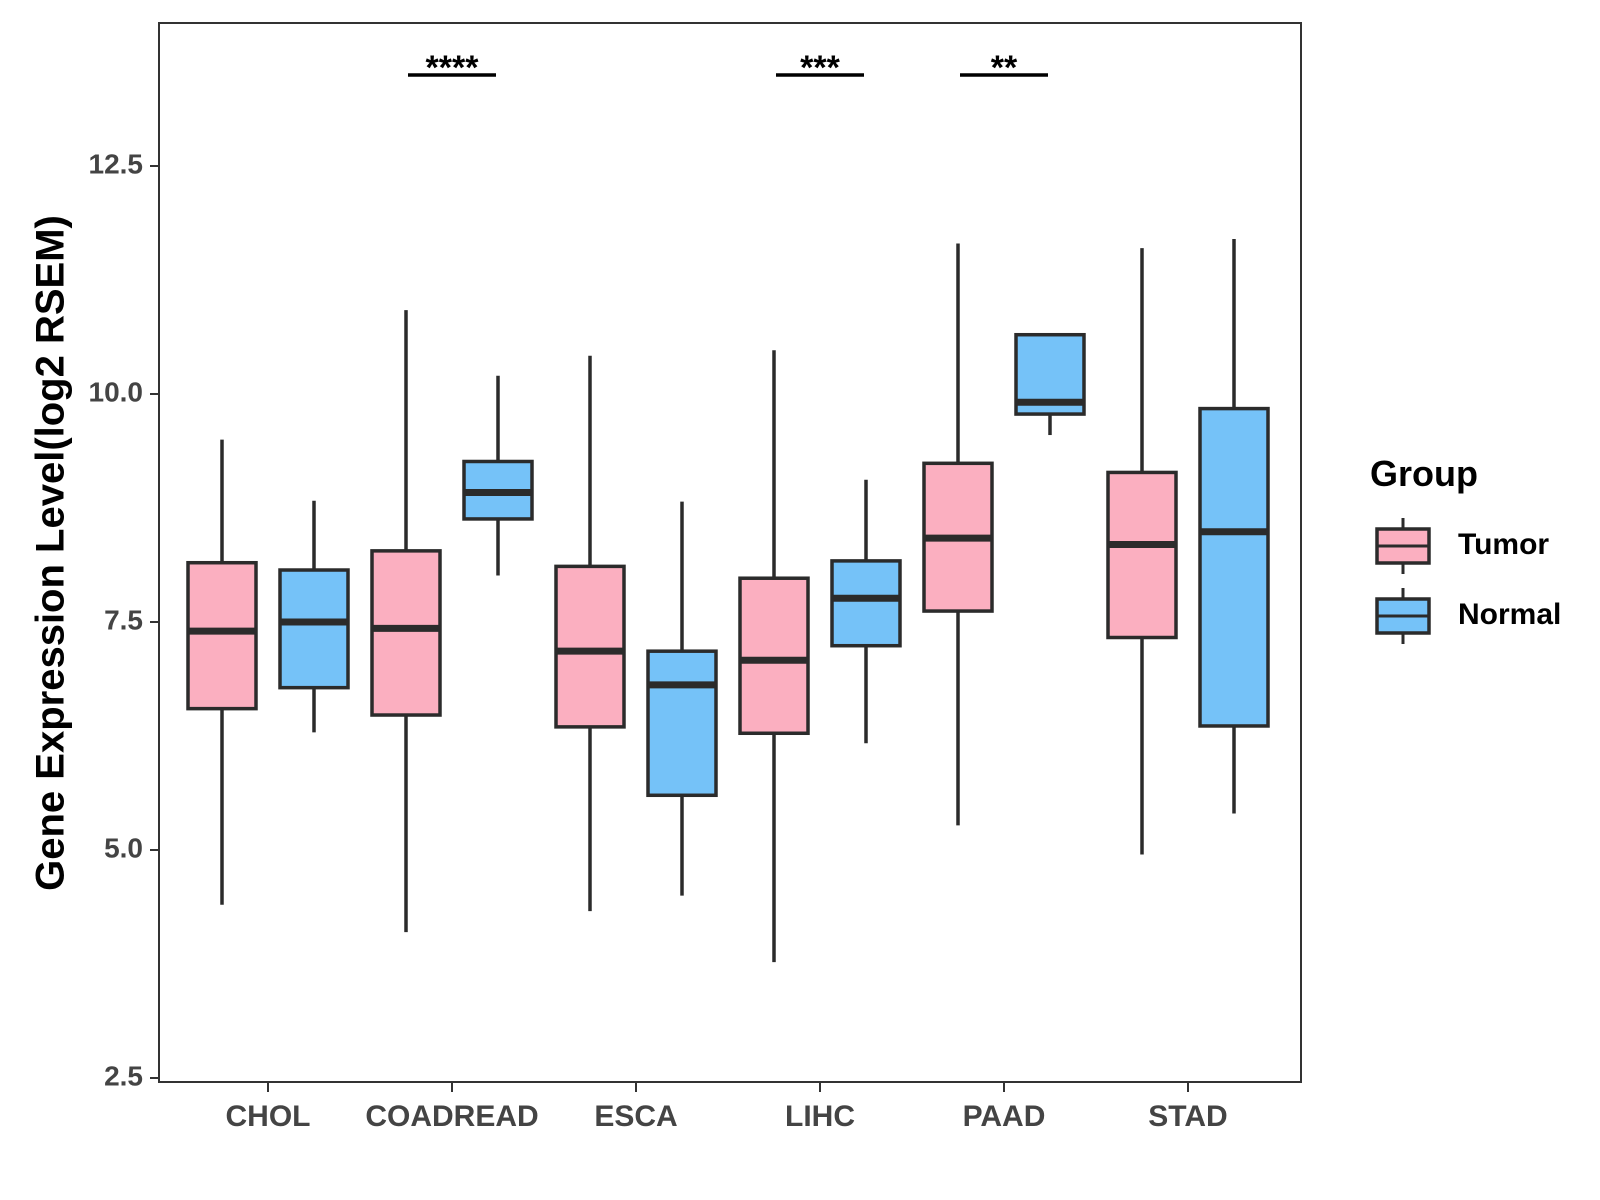 The image size is (1600, 1200). Describe the element at coordinates (123, 847) in the screenshot. I see `y-tick-label: 5.0` at that location.